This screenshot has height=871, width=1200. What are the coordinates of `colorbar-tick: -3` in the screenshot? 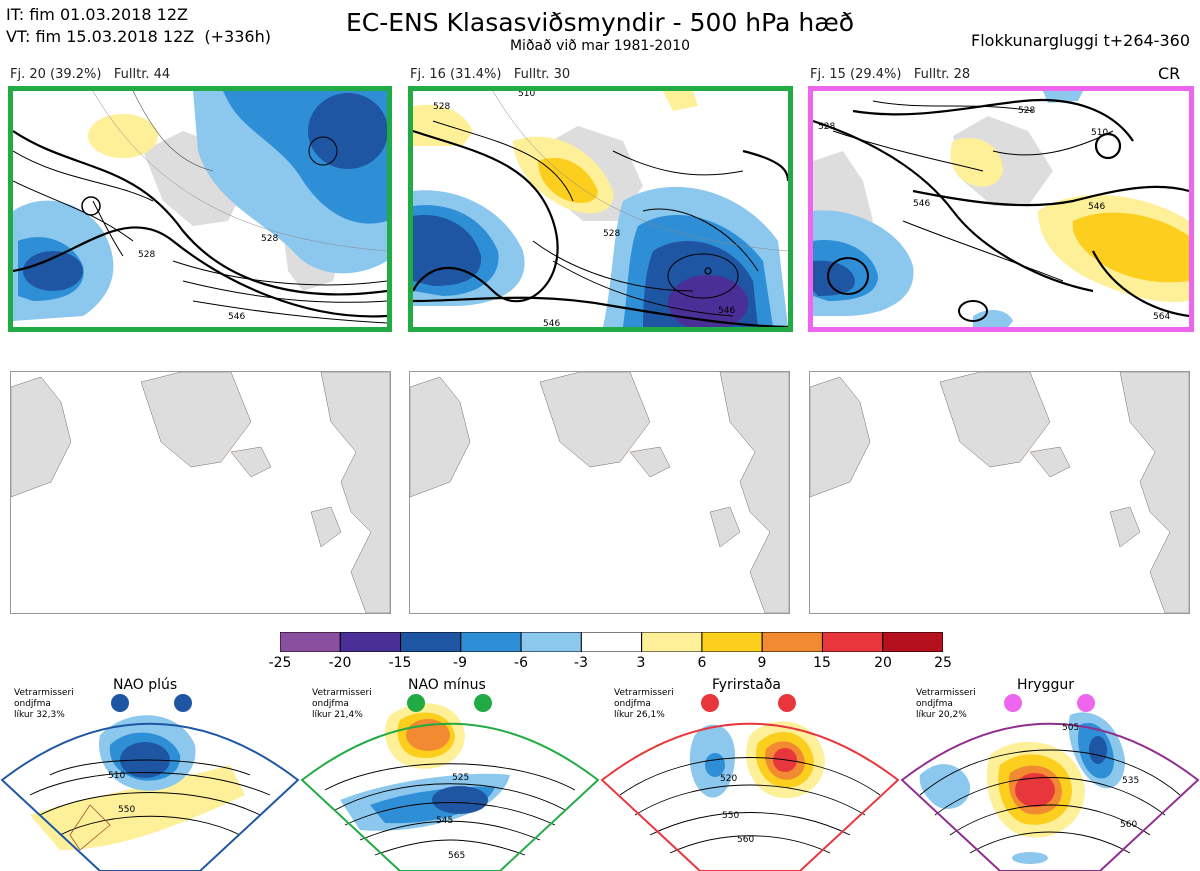 It's located at (581, 663).